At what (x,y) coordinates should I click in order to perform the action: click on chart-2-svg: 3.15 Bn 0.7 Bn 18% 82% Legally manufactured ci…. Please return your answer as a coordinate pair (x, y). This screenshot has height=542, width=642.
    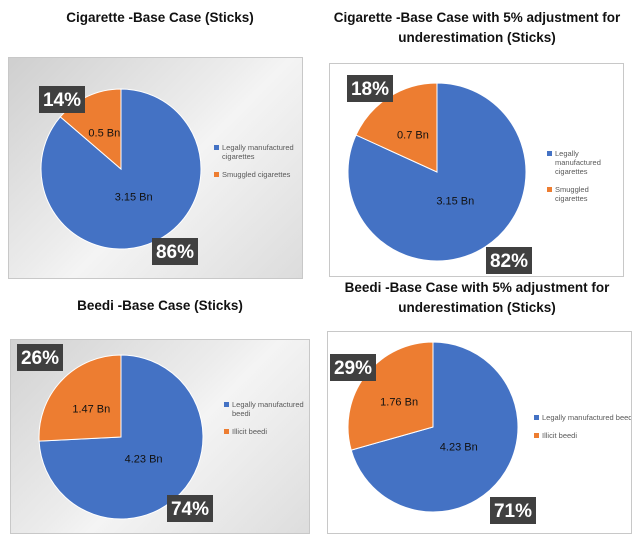
    Looking at the image, I should click on (474, 174).